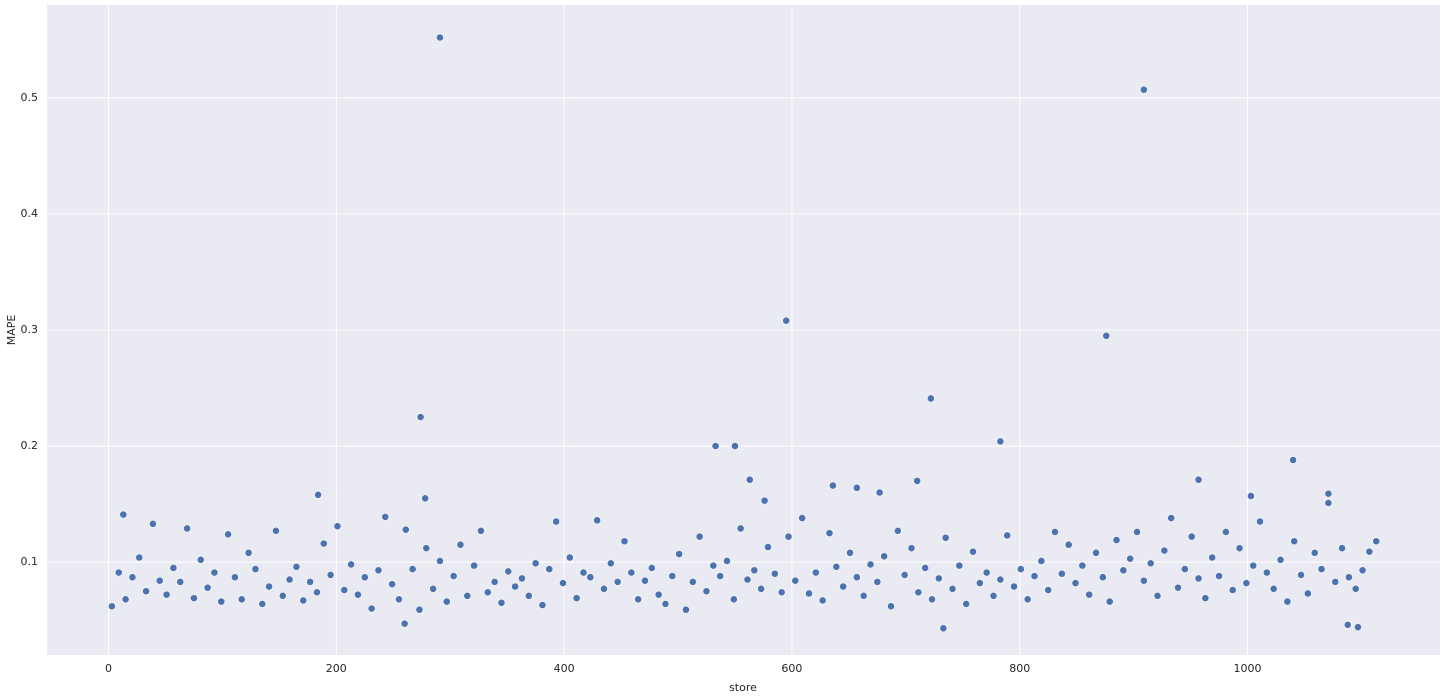 The image size is (1448, 700). I want to click on x-tick-label: 600, so click(791, 668).